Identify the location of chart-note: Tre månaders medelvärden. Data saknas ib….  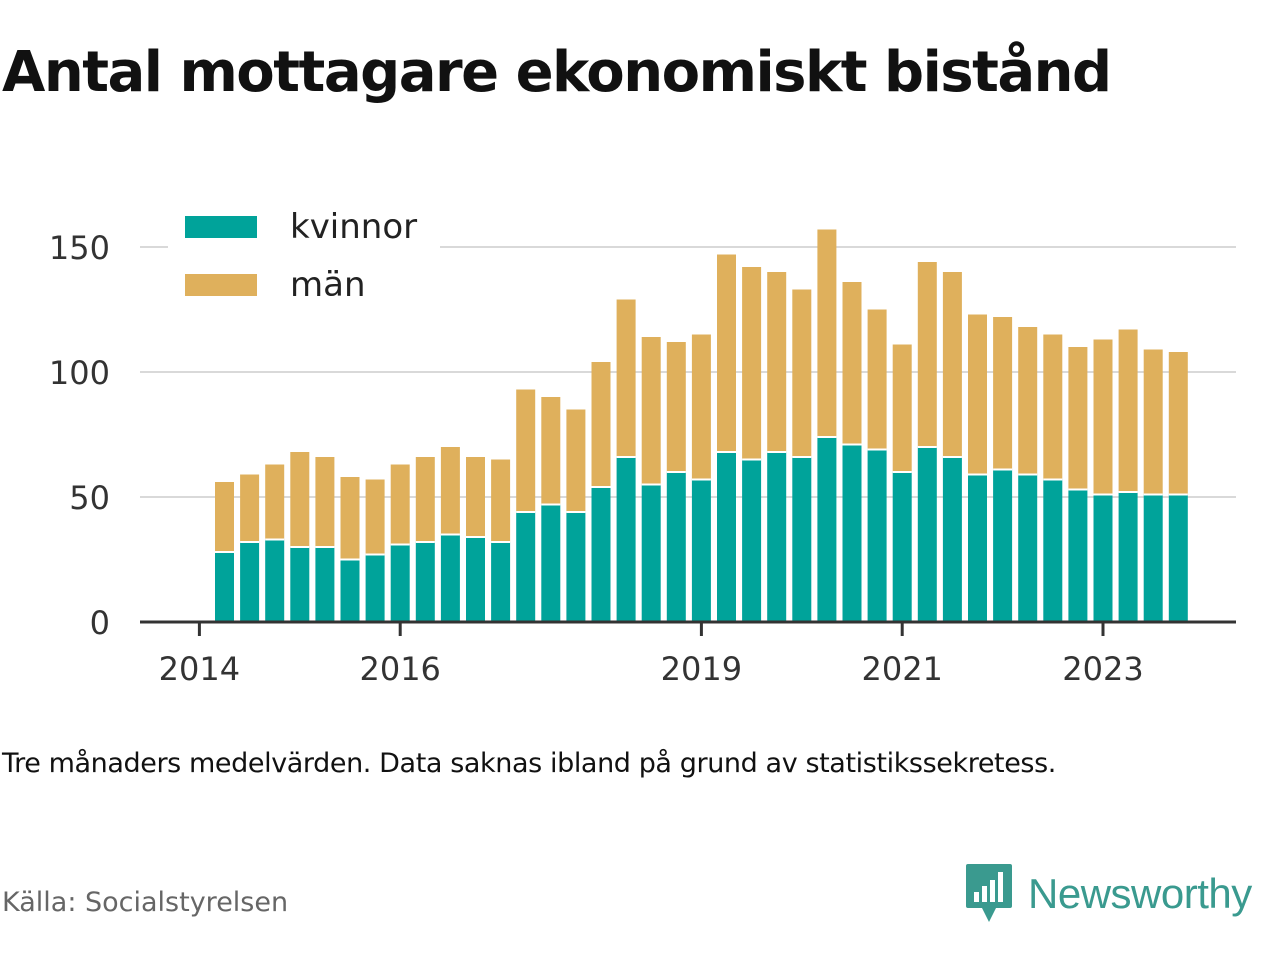
(529, 763).